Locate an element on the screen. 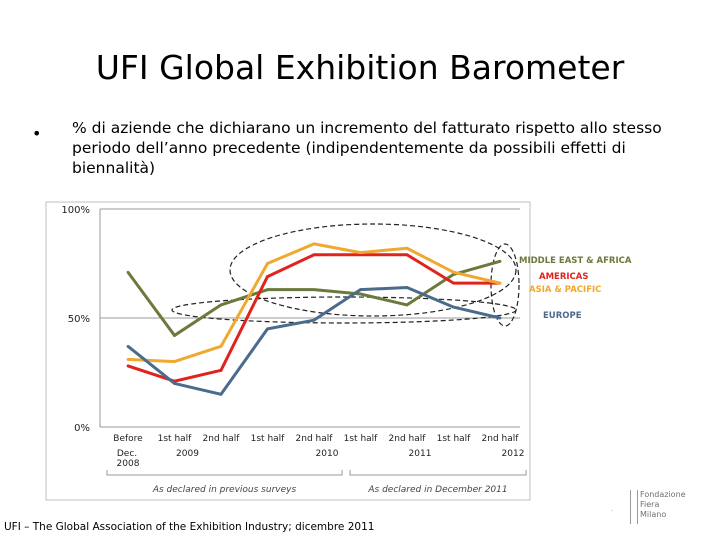 The height and width of the screenshot is (540, 720). logo-mark is located at coordinates (634, 507).